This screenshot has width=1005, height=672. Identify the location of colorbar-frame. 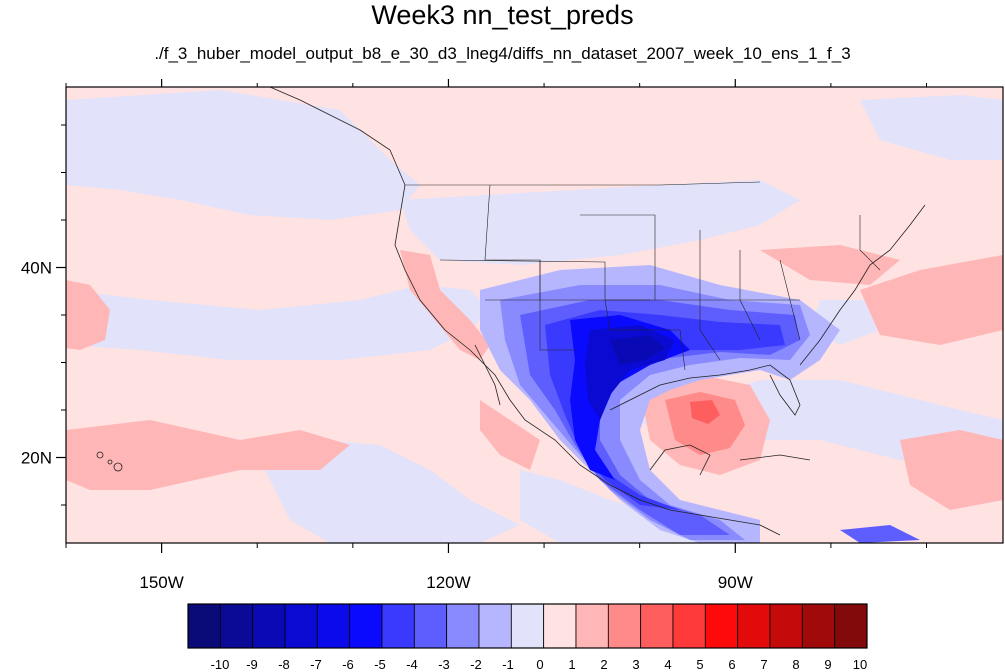
(527, 626).